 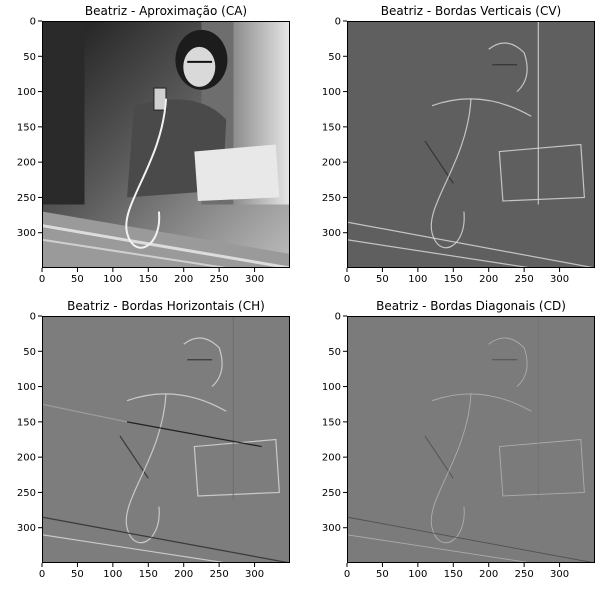 What do you see at coordinates (166, 306) in the screenshot?
I see `subplot-title: Beatriz - Bordas Horizontais (CH)` at bounding box center [166, 306].